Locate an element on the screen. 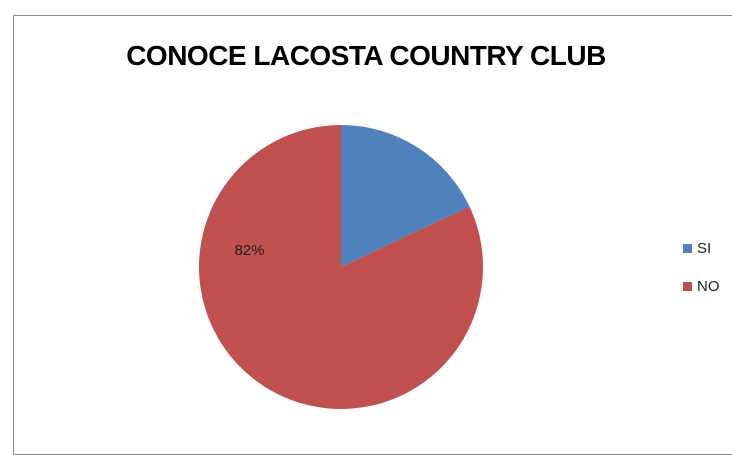 Image resolution: width=732 pixels, height=455 pixels. legend: SI NO is located at coordinates (701, 276).